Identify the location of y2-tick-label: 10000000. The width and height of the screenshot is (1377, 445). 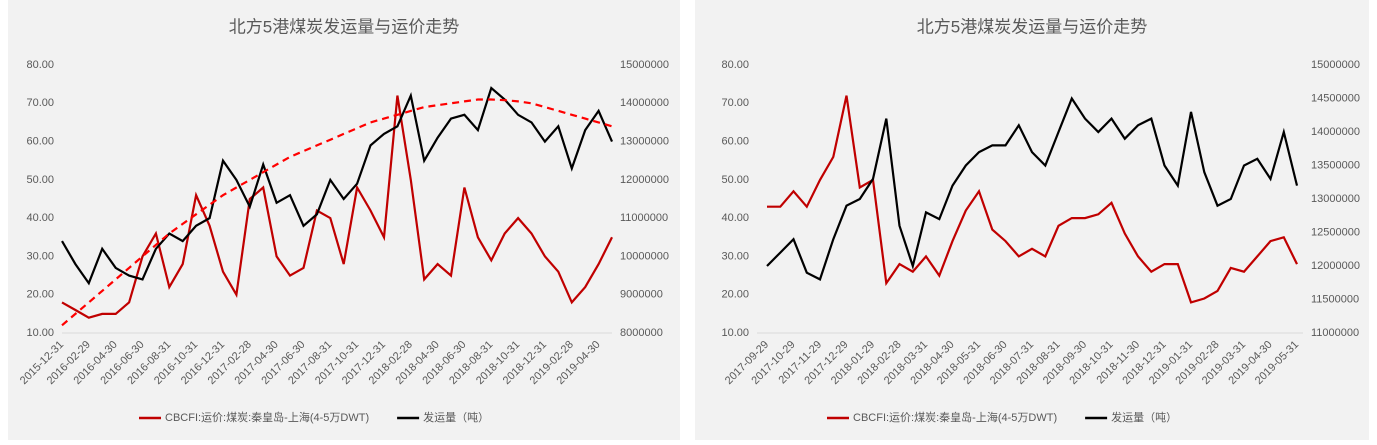
(644, 256).